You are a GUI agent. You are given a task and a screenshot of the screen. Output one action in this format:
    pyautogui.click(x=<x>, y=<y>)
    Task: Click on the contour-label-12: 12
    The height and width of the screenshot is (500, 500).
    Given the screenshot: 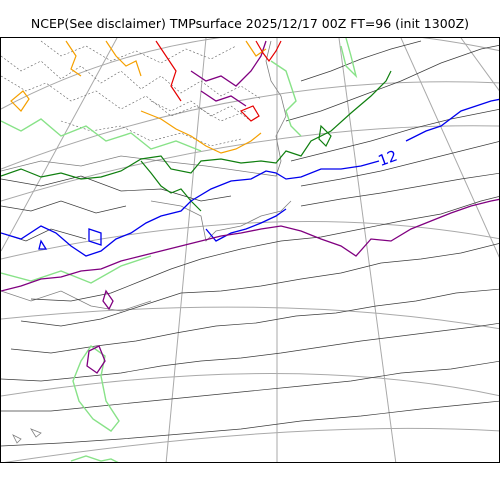 What is the action you would take?
    pyautogui.click(x=388, y=158)
    